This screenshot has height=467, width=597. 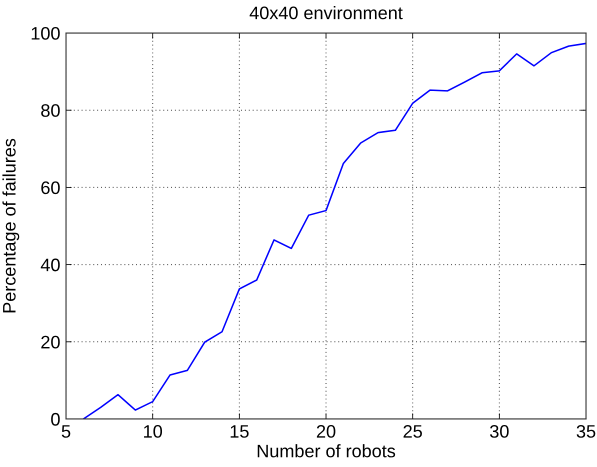 I want to click on y-tick-label: 80, so click(x=50, y=110).